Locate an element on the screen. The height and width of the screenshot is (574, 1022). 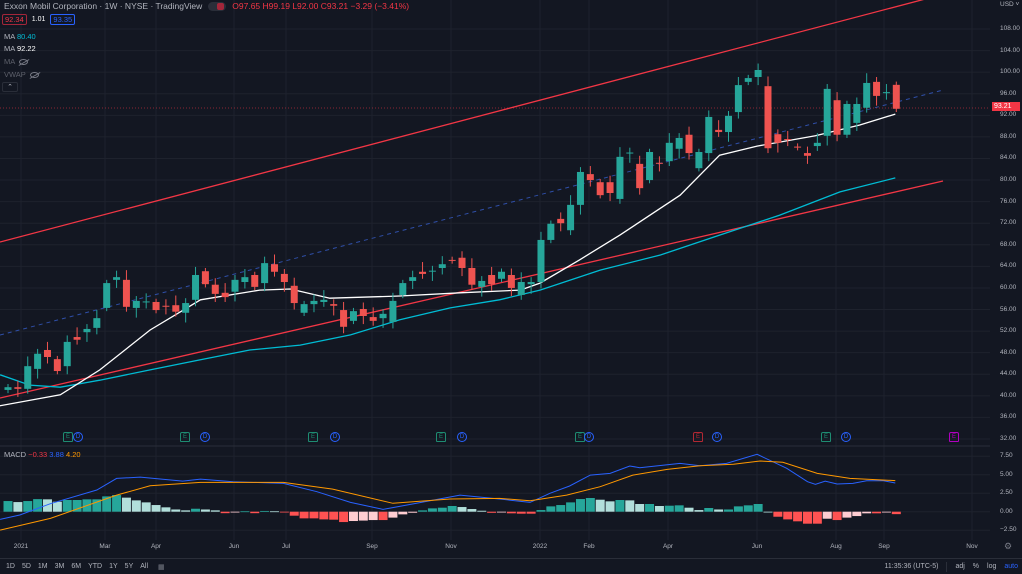
macd-line-value: 3.88 is located at coordinates (56, 454).